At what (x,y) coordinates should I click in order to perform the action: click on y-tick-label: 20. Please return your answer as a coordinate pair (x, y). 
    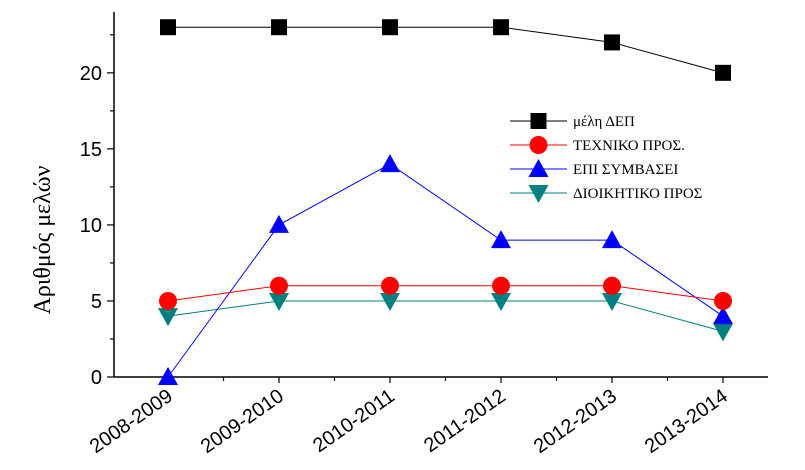
    Looking at the image, I should click on (91, 74).